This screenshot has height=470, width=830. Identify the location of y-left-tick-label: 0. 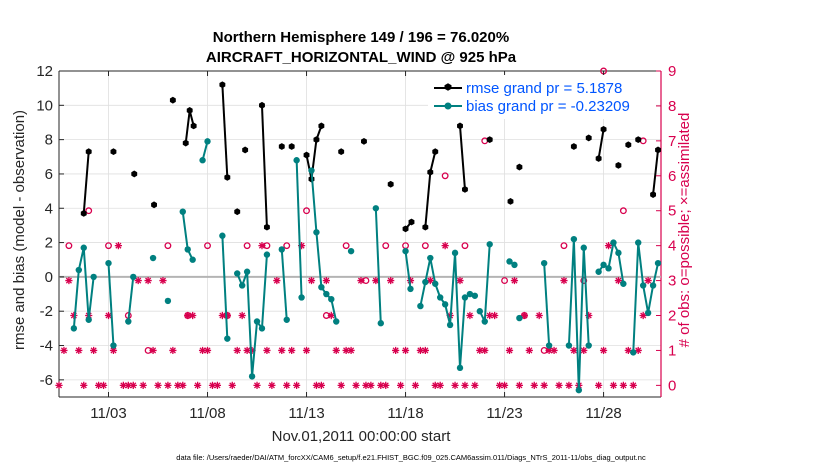
(49, 277).